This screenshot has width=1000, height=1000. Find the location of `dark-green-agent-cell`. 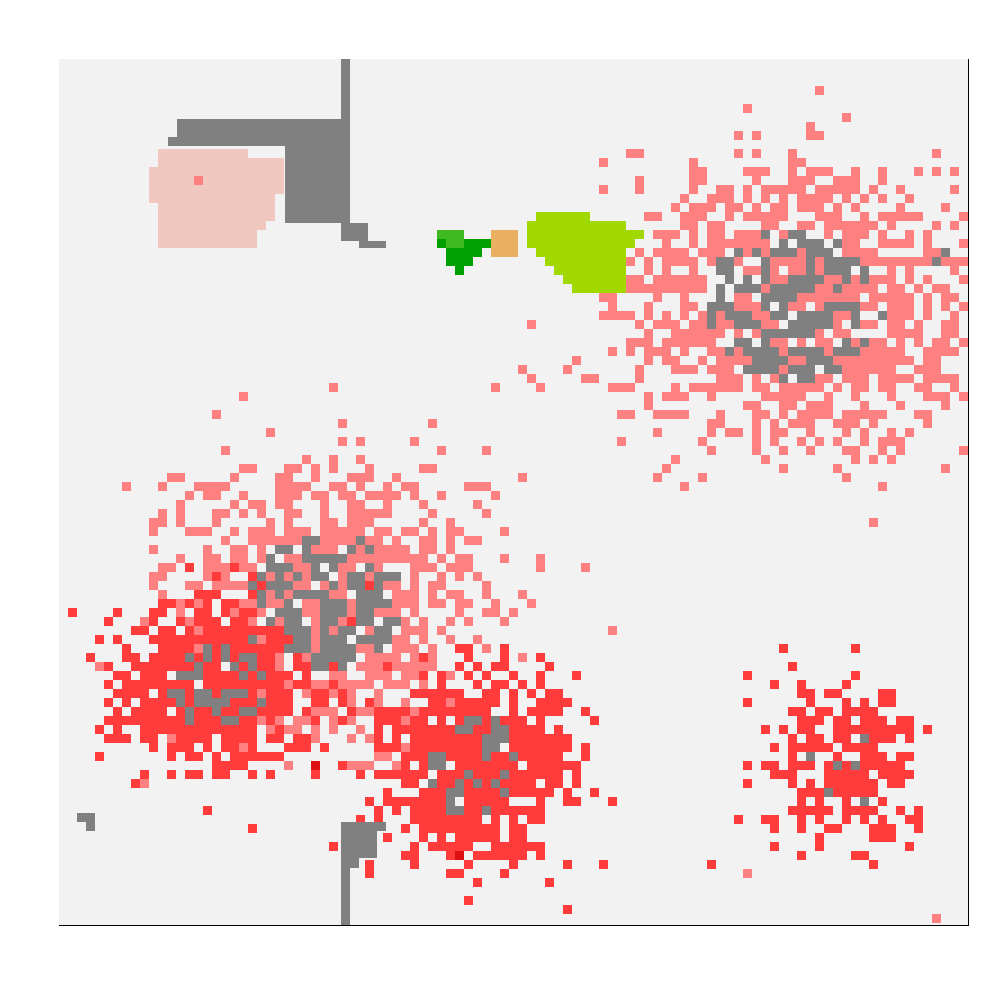

dark-green-agent-cell is located at coordinates (459, 252).